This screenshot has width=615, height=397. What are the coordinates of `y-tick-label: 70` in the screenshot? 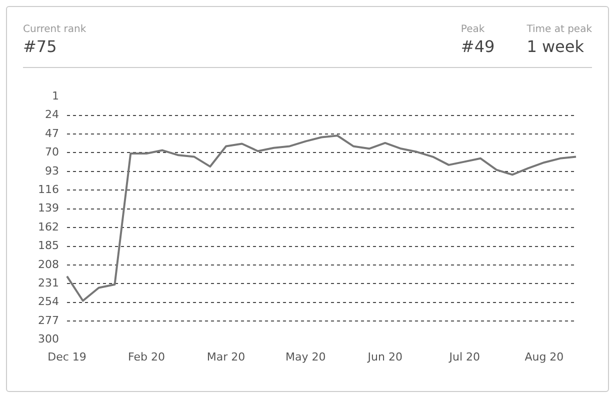 It's located at (51, 152).